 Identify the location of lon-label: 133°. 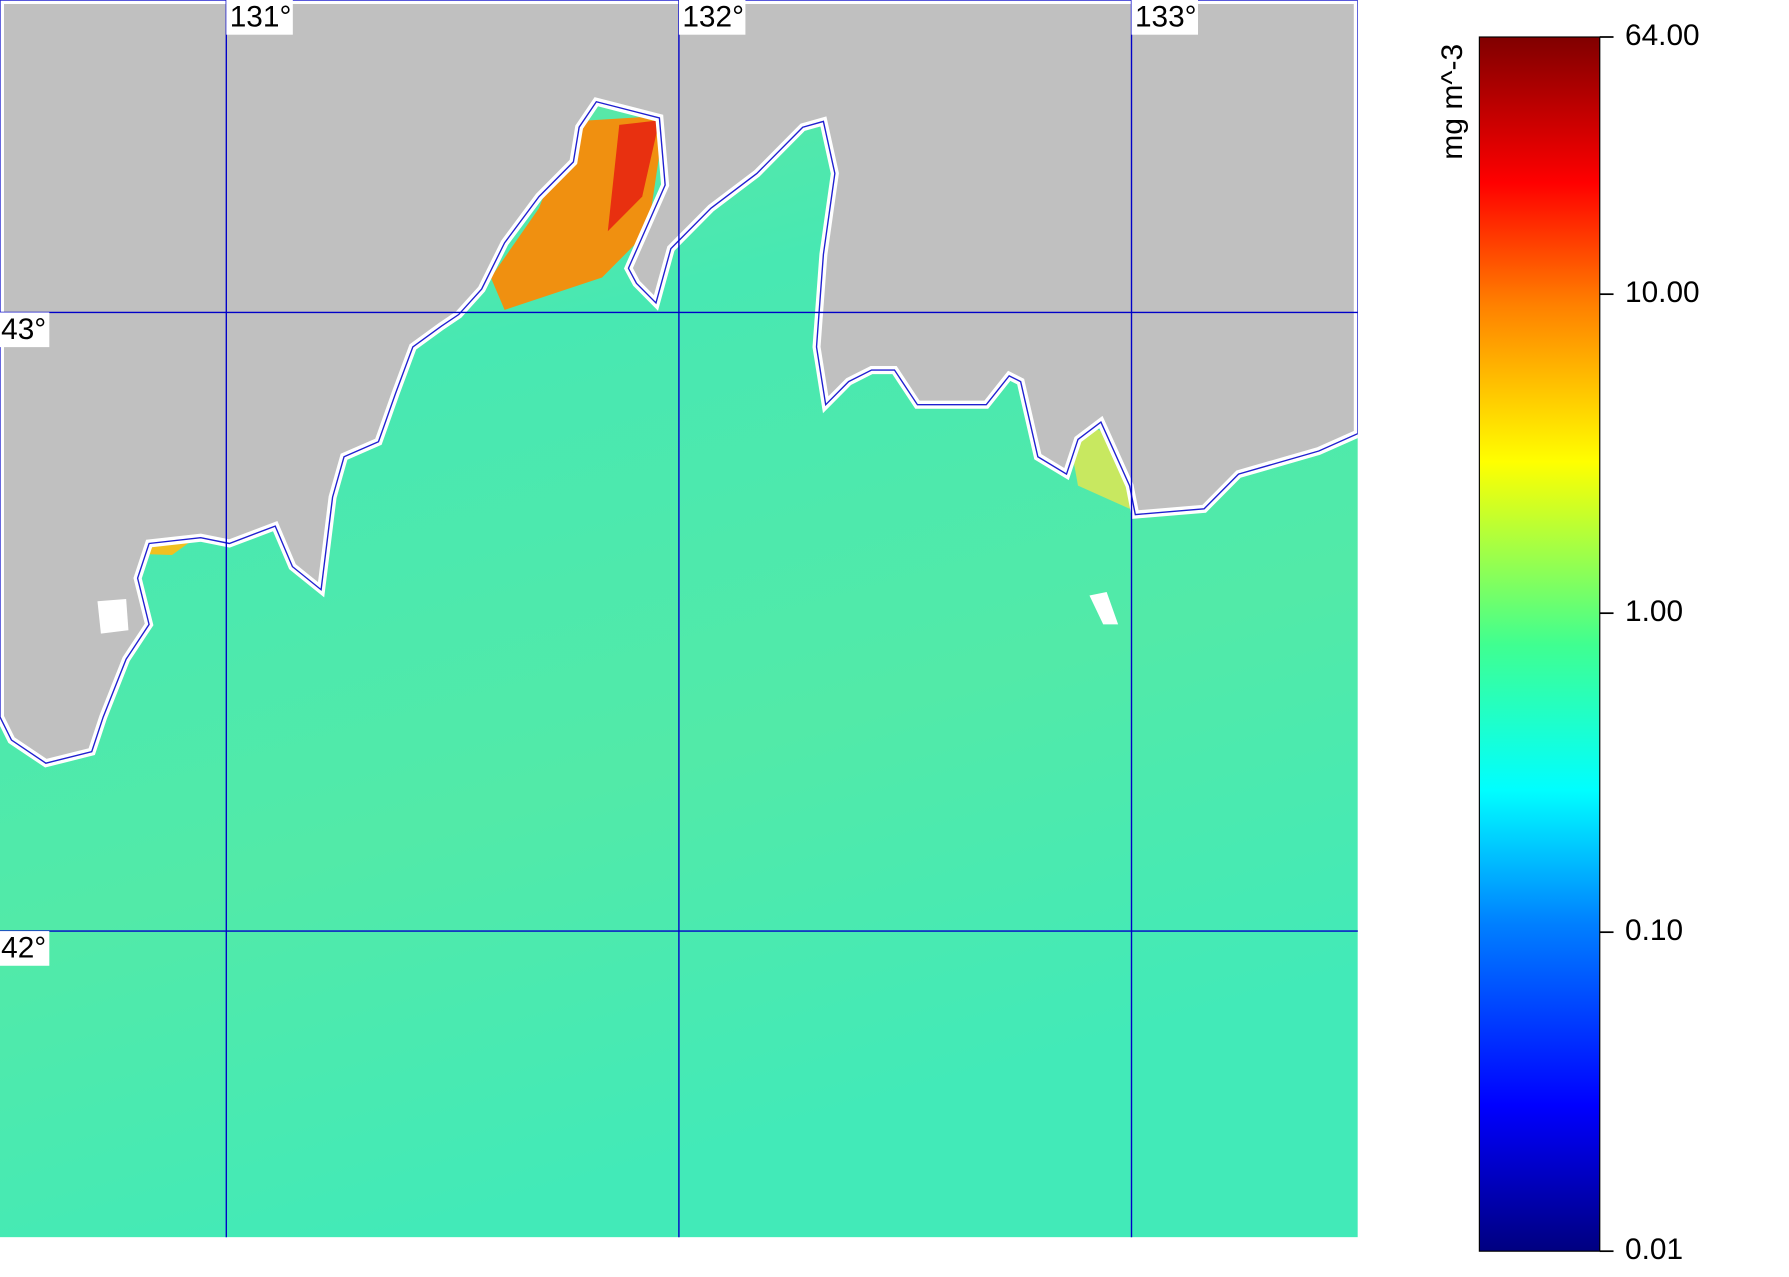
(1166, 16).